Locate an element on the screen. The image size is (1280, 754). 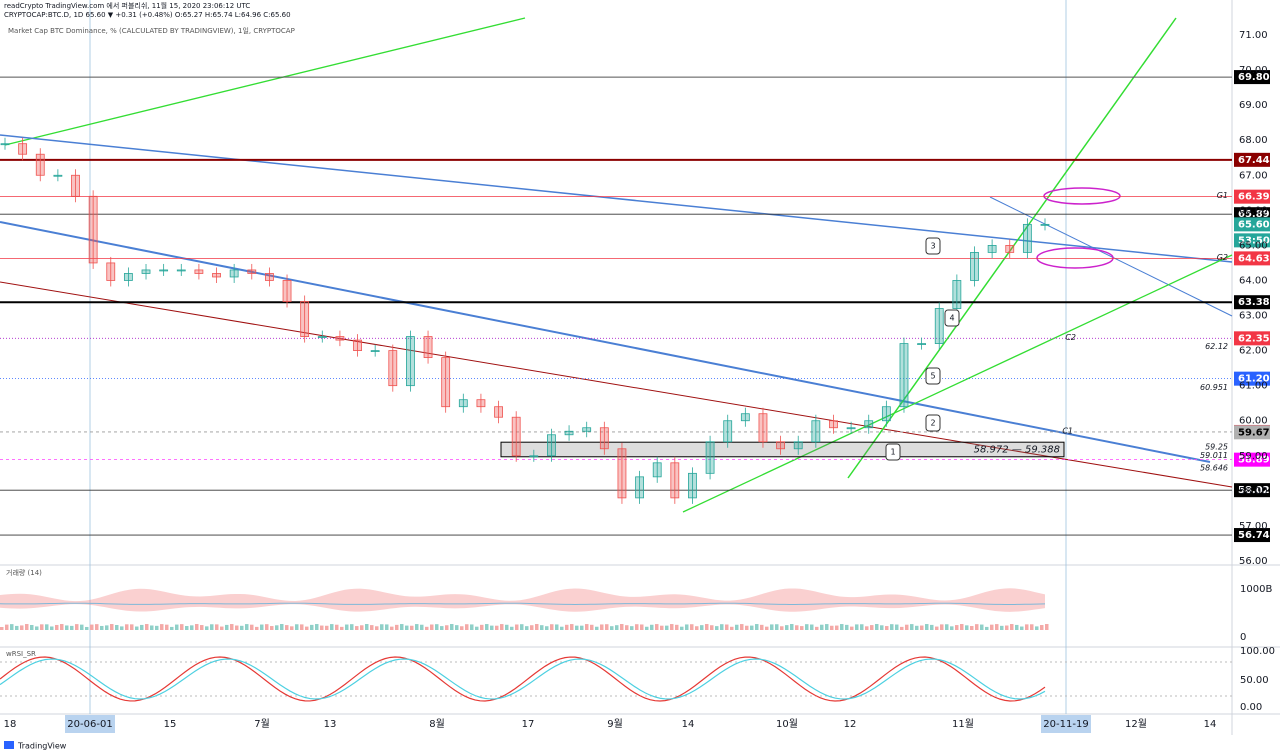
price-tag-label: 65.89 is located at coordinates (1254, 214).